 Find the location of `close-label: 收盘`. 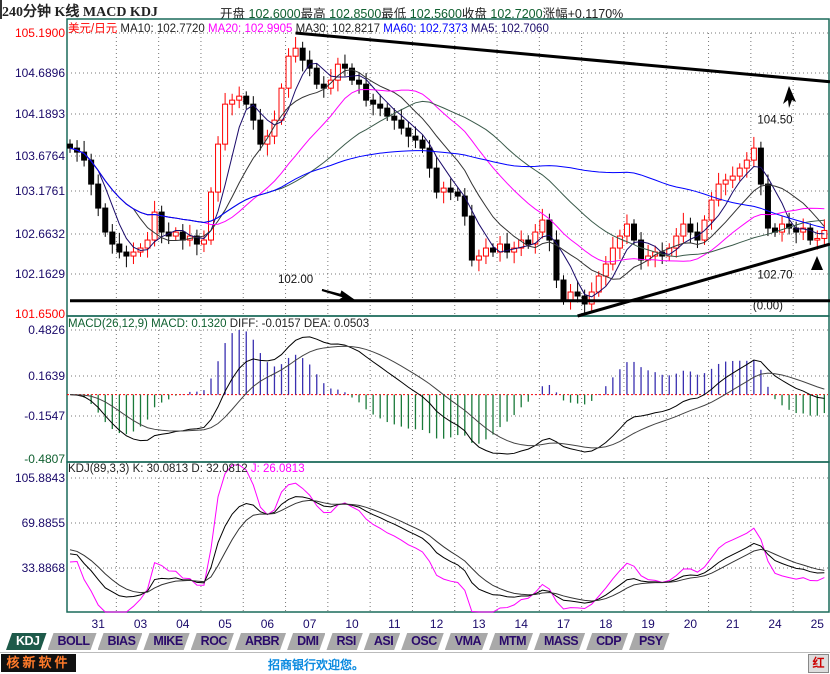

close-label: 收盘 is located at coordinates (474, 14).